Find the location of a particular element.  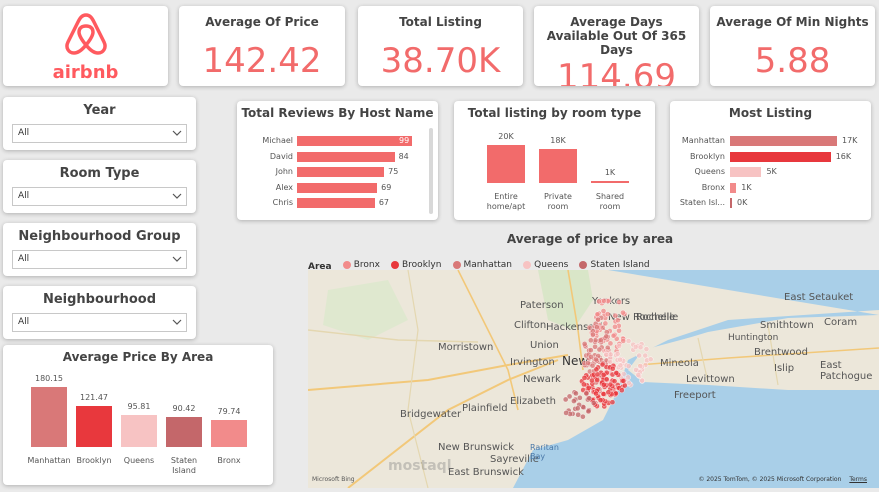

neighbourhood-group-dropdown: All is located at coordinates (99, 259).